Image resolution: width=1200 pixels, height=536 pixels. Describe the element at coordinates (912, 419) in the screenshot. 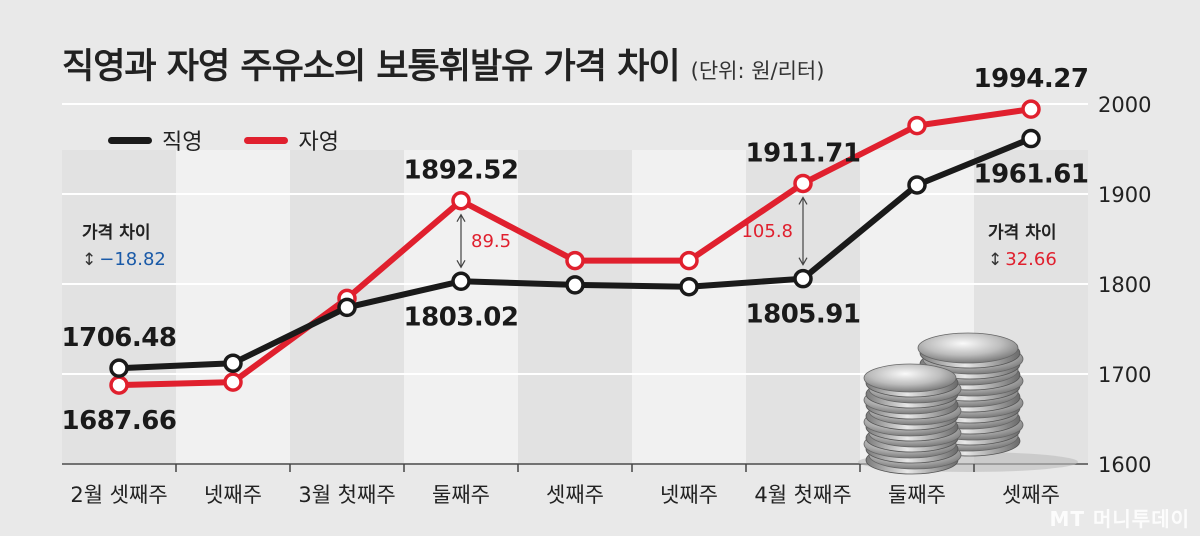

I see `coin-stack` at that location.